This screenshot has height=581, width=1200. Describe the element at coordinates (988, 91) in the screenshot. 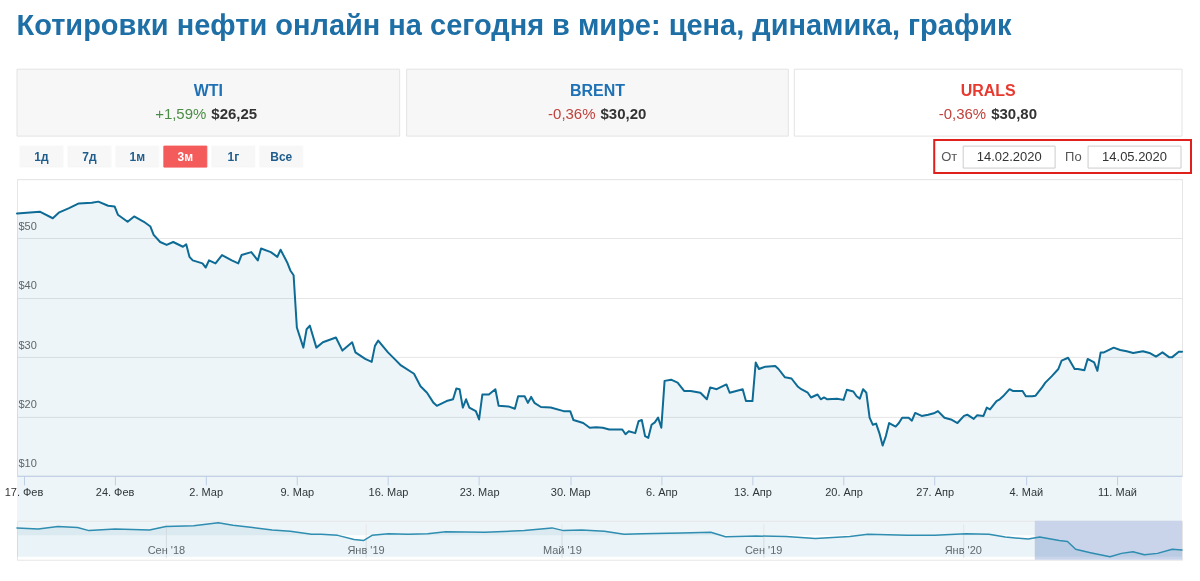

I see `text: URALS` at that location.